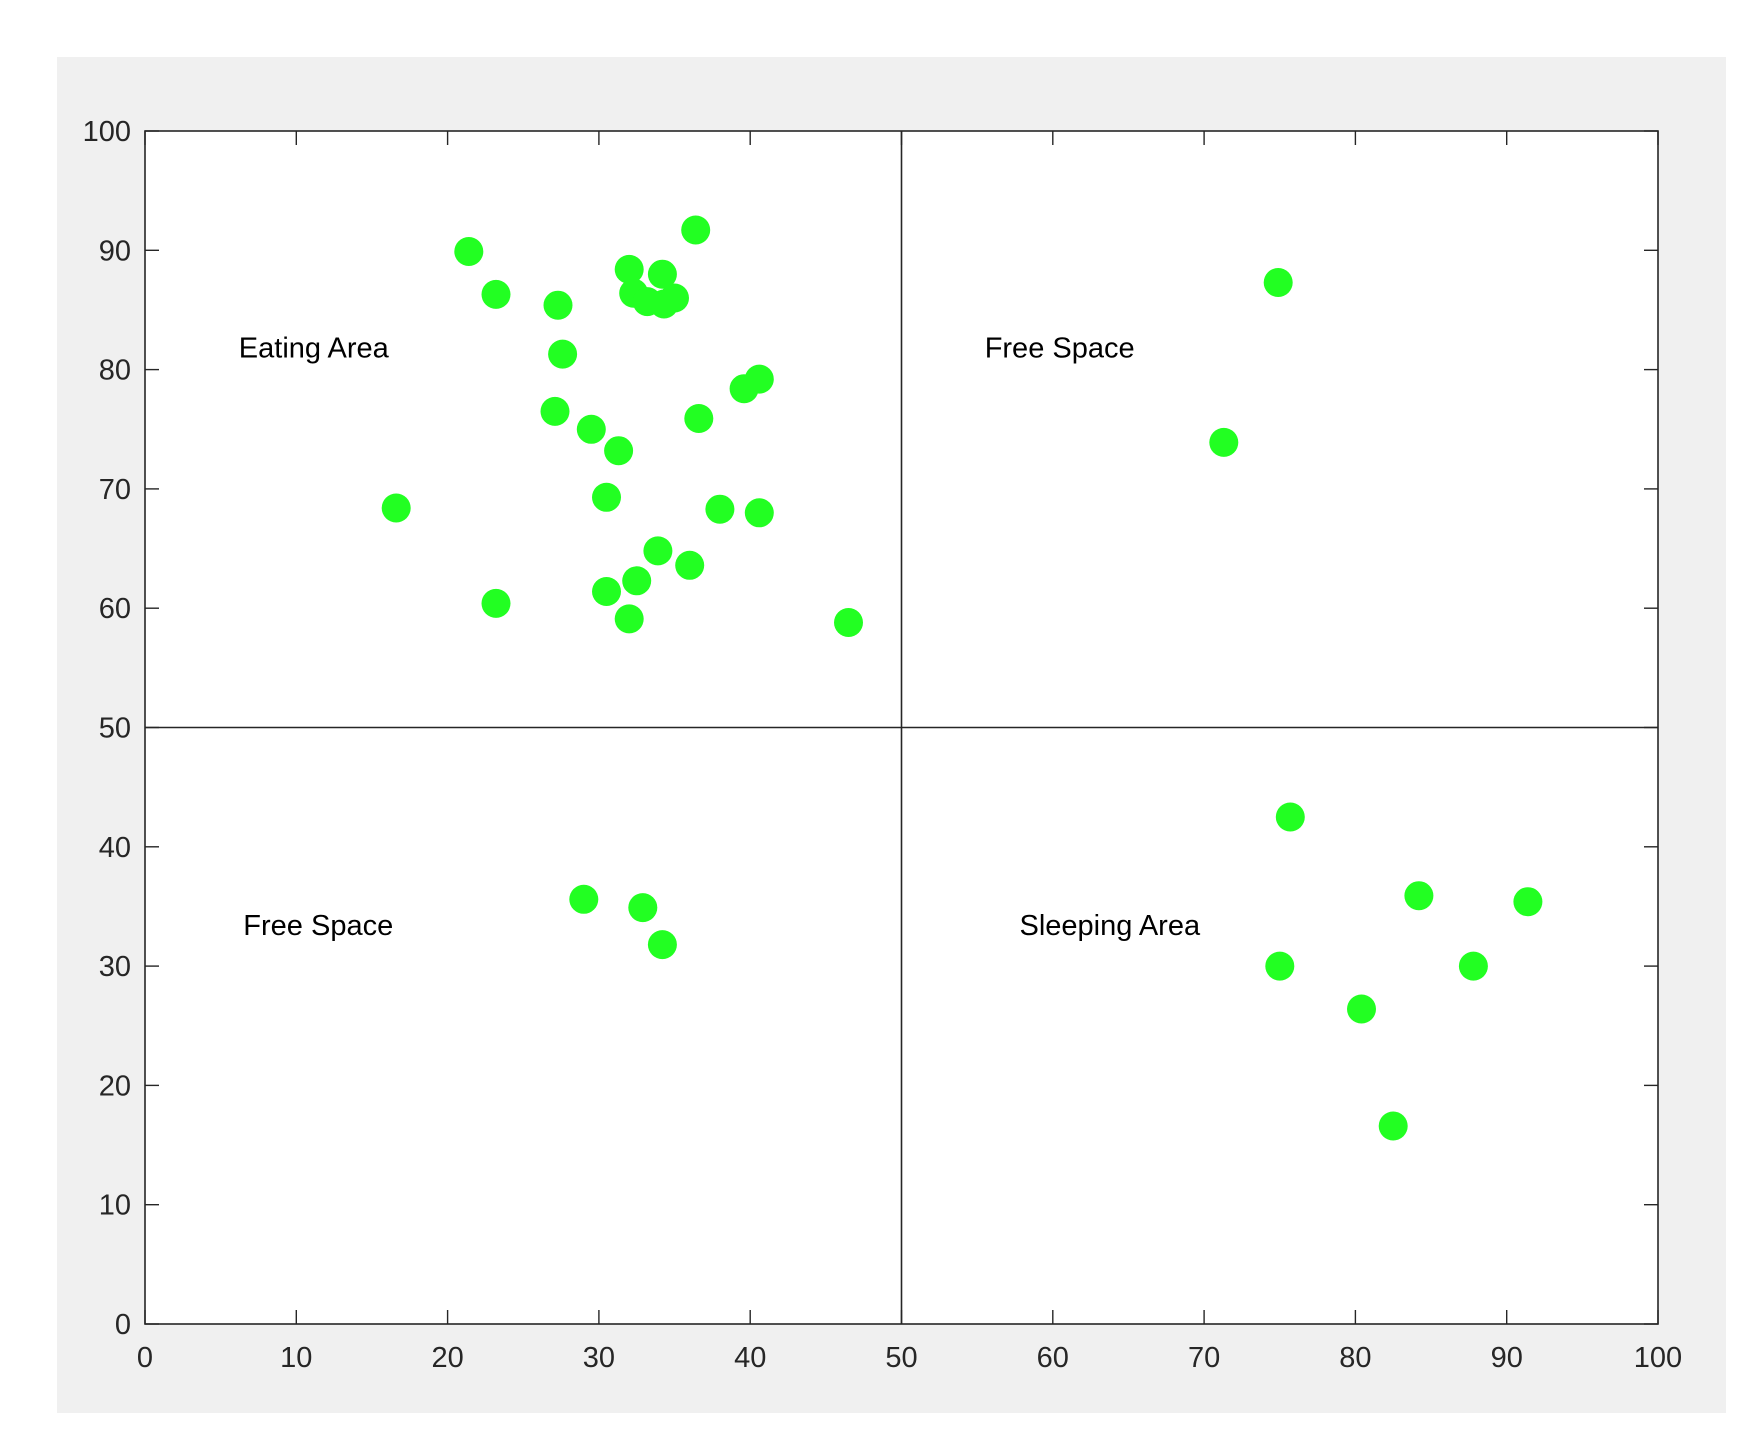 The height and width of the screenshot is (1455, 1748). I want to click on x-tick-label: 90, so click(1507, 1358).